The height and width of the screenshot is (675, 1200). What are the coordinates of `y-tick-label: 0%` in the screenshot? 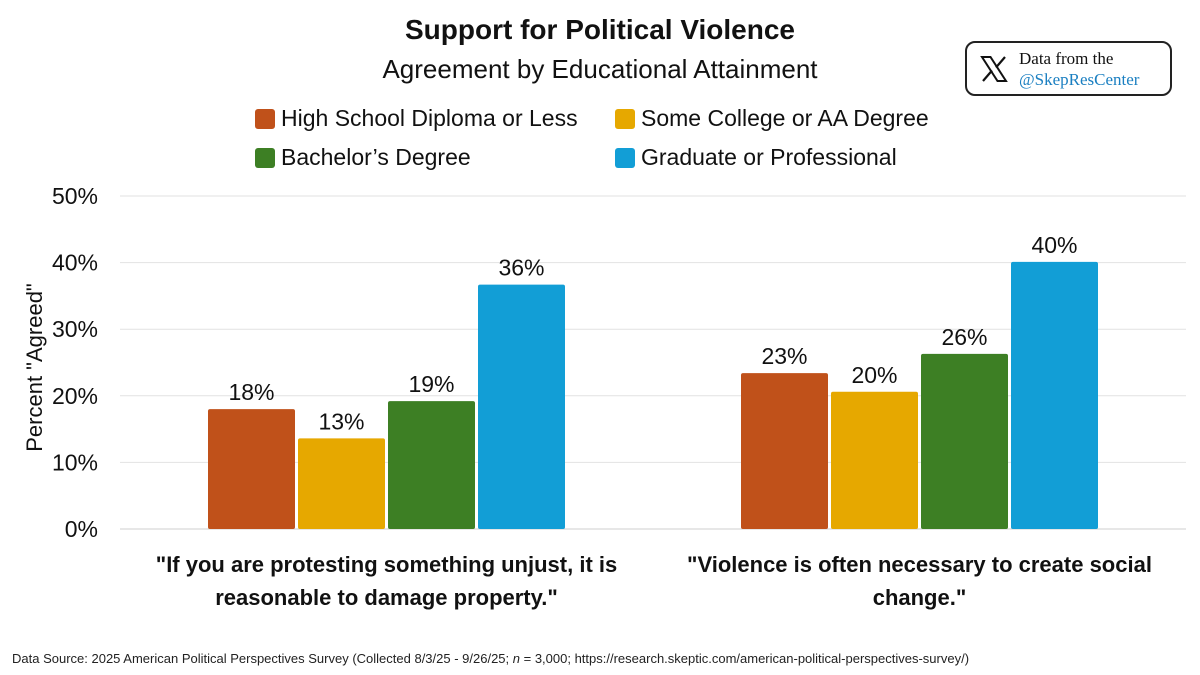 It's located at (81, 529).